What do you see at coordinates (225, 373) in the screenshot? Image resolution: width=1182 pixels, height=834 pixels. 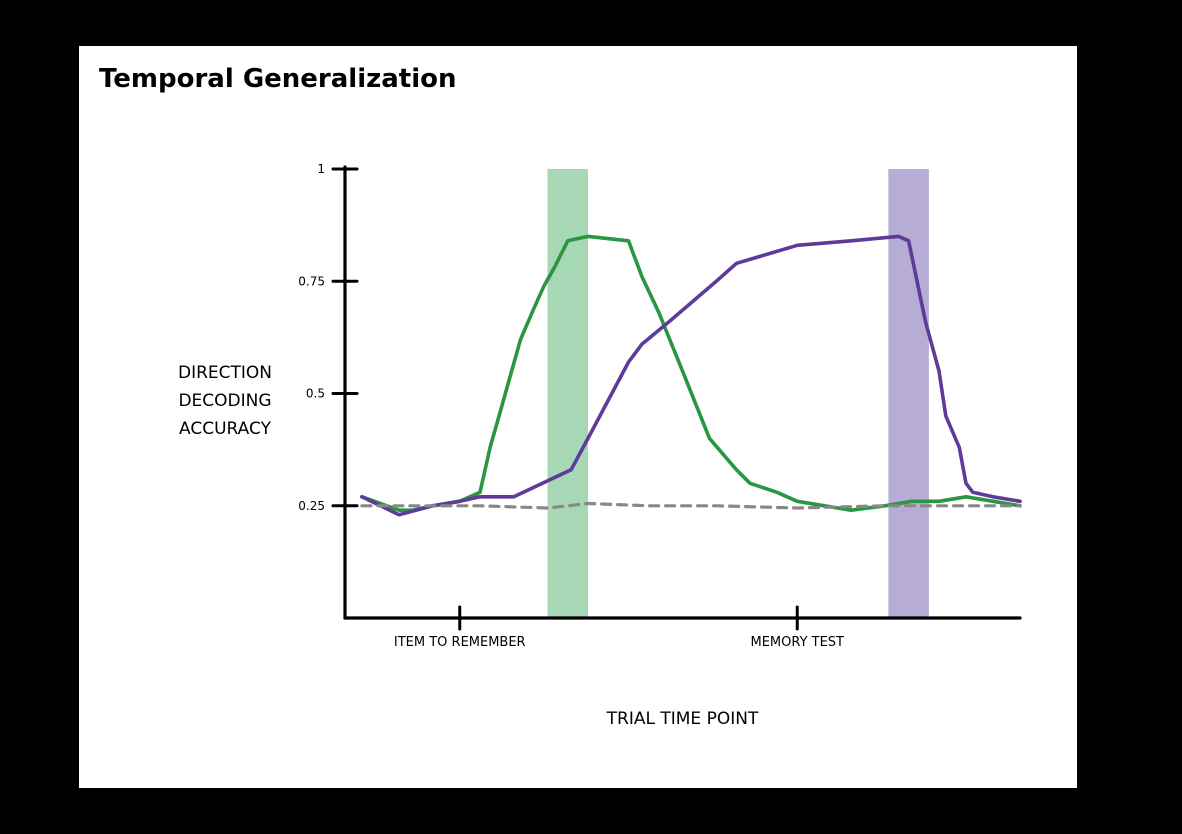 I see `y-axis-title-line-1: DIRECTION` at bounding box center [225, 373].